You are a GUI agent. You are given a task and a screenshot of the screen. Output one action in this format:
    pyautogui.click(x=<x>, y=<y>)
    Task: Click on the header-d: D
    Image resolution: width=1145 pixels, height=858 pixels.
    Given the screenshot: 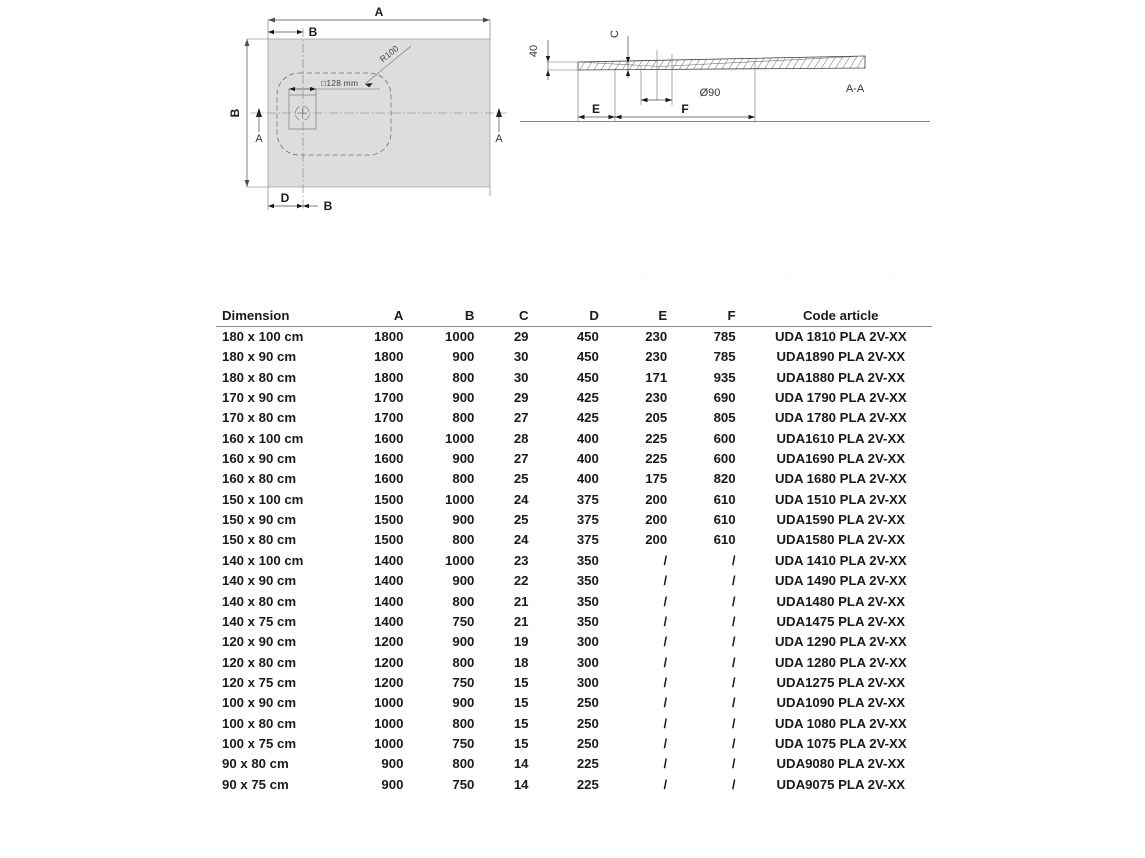 What is the action you would take?
    pyautogui.click(x=578, y=317)
    